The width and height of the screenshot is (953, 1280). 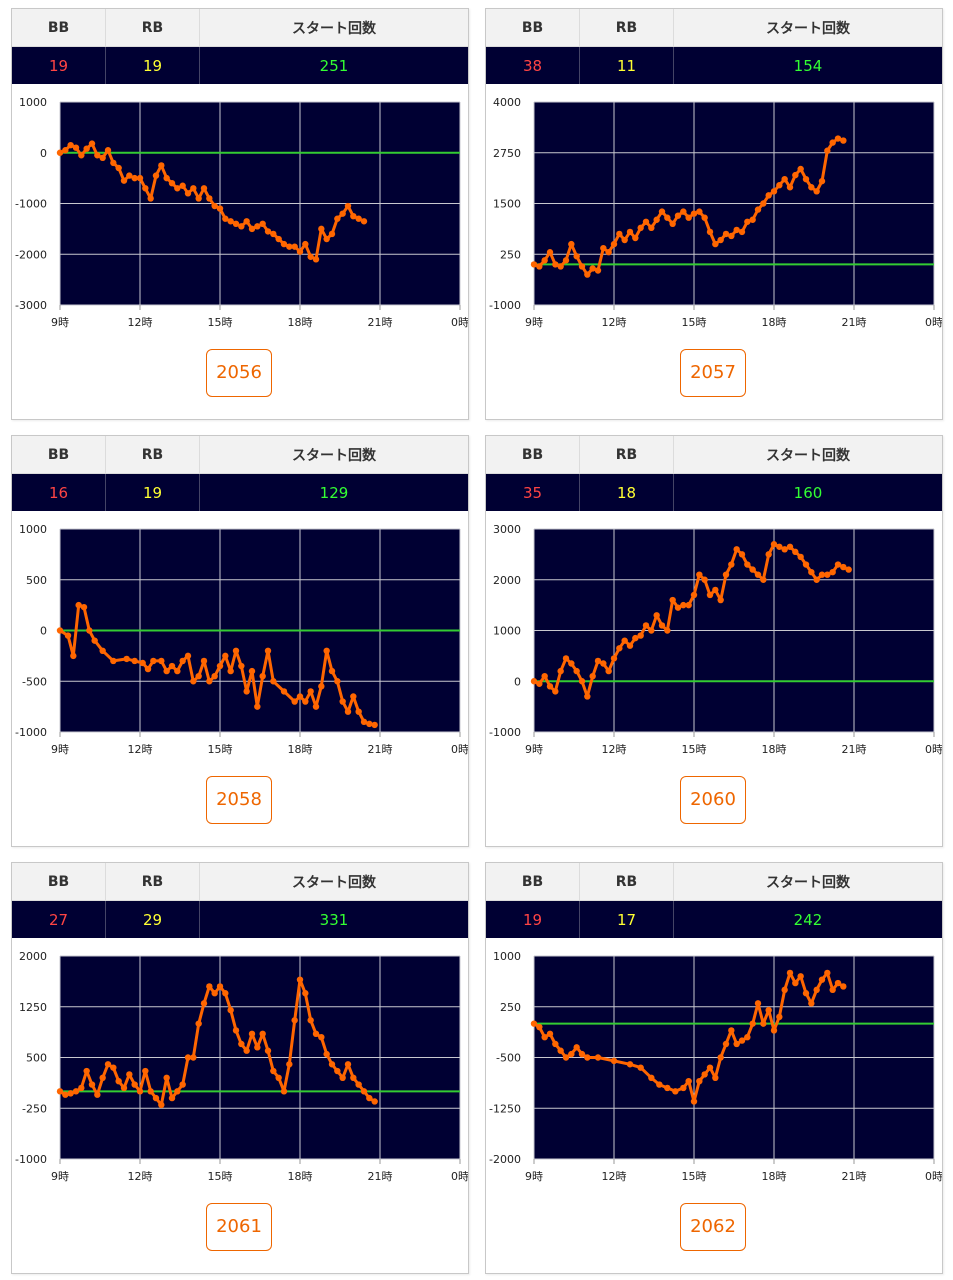 What do you see at coordinates (59, 882) in the screenshot?
I see `bb-header: BB` at bounding box center [59, 882].